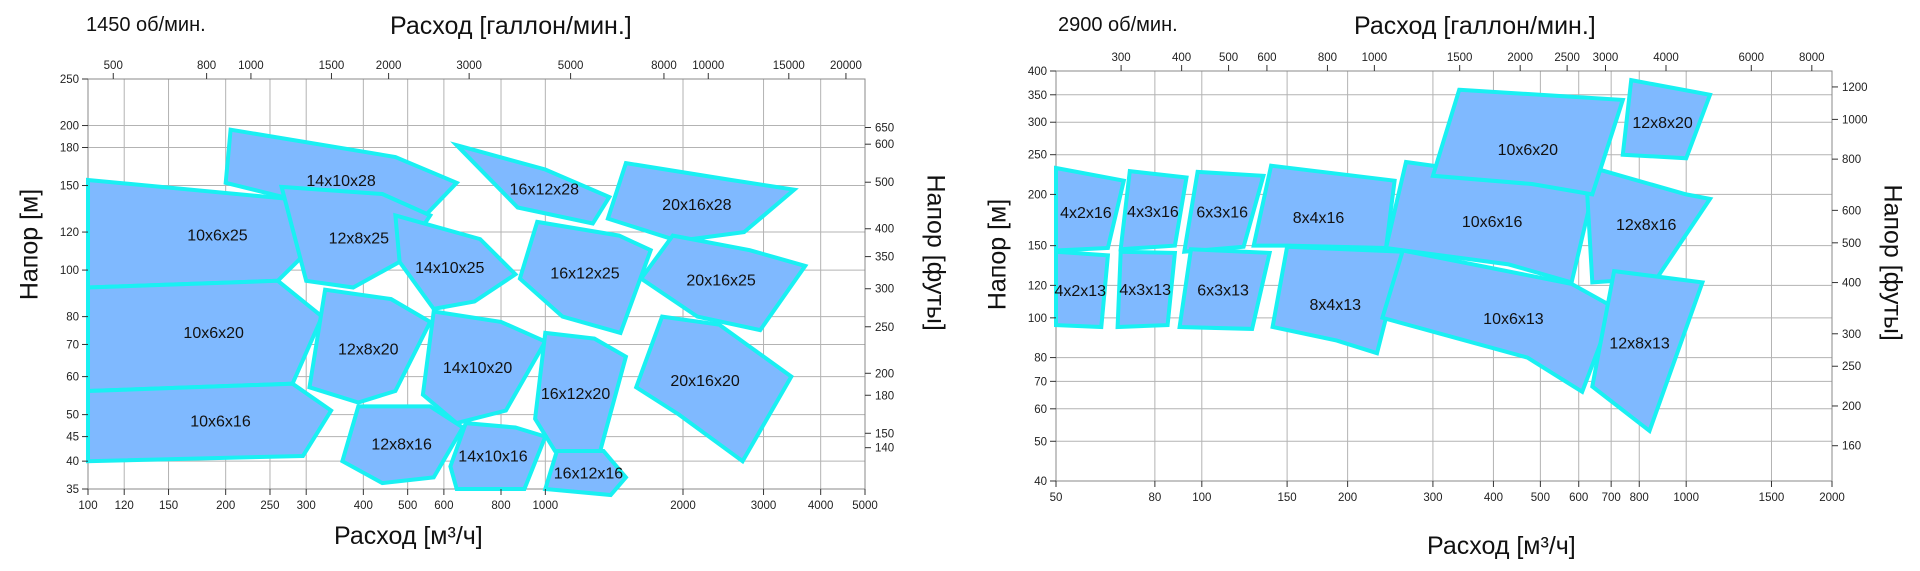 The image size is (1920, 571). I want to click on x-tick-label: 120, so click(124, 506).